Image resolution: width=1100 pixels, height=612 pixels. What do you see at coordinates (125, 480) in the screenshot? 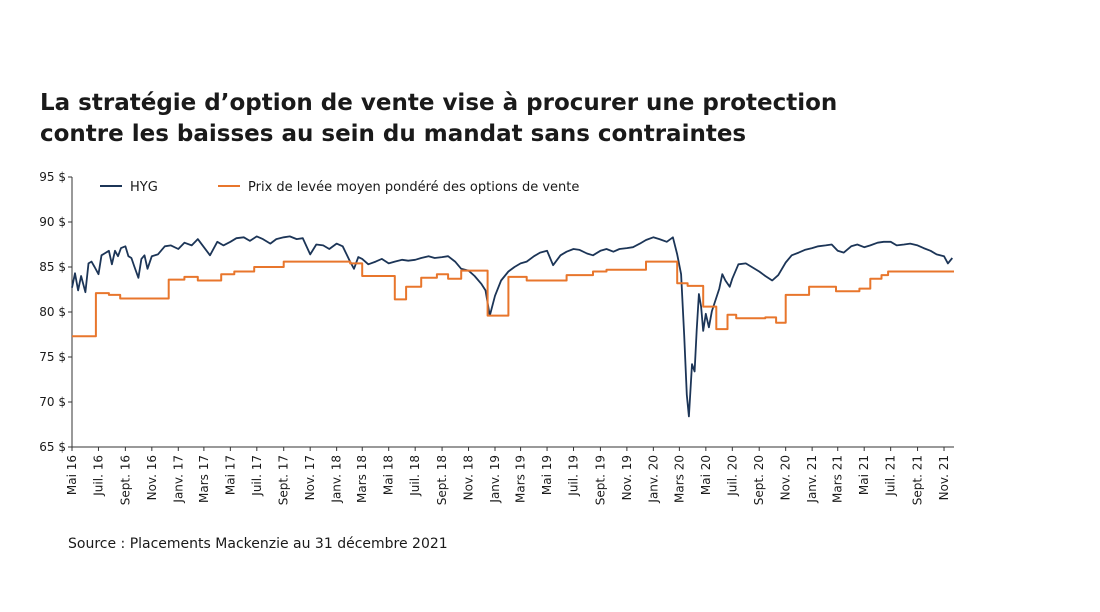
I see `x-tick-label: Sept. 16` at bounding box center [125, 480].